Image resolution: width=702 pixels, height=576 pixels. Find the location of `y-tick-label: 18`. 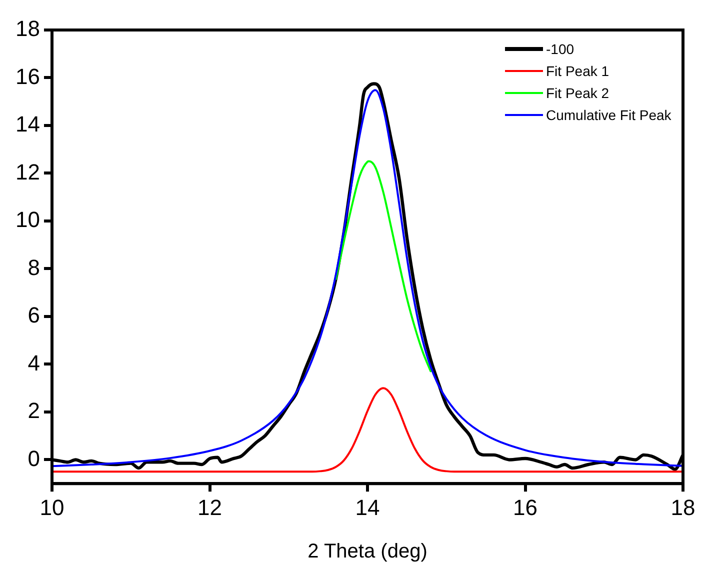

y-tick-label: 18 is located at coordinates (28, 29).